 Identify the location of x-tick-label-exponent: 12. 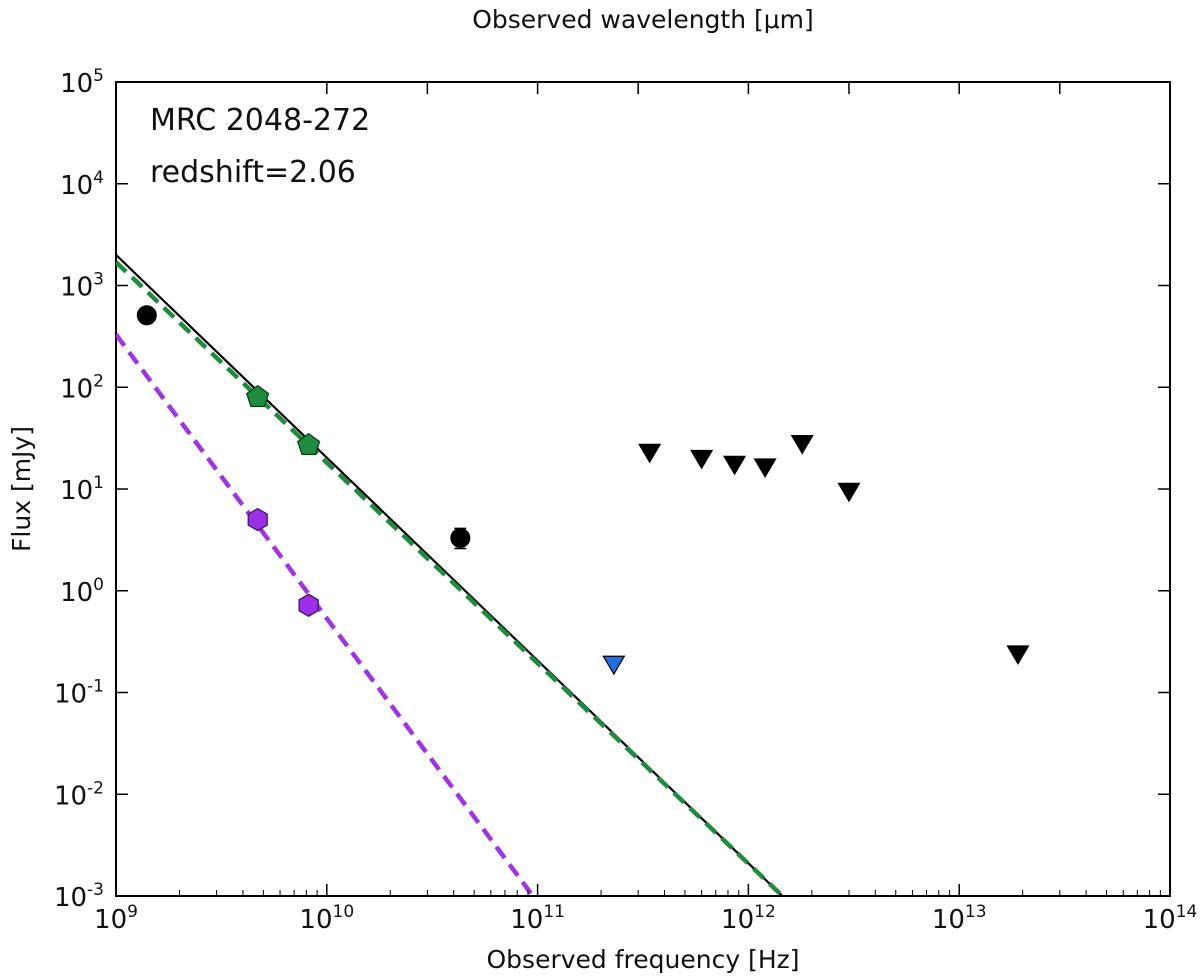
(765, 912).